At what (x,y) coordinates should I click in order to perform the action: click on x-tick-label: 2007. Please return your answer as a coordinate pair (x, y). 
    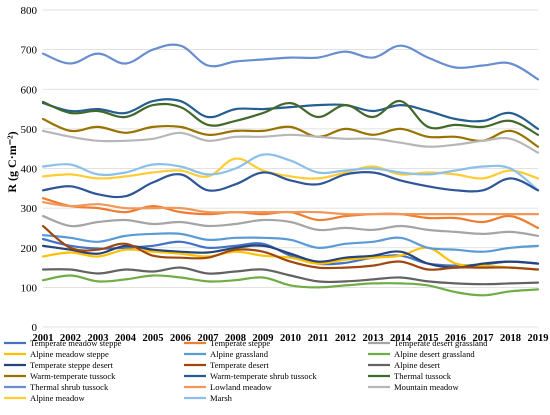
    Looking at the image, I should click on (208, 338).